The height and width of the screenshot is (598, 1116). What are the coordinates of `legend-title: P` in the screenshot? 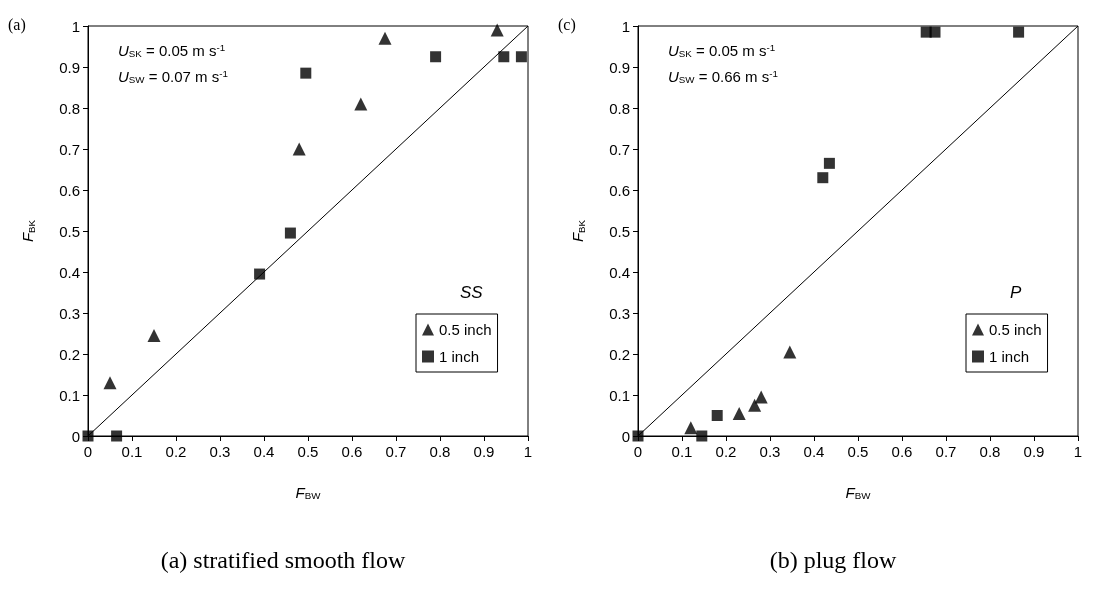 It's located at (1016, 292).